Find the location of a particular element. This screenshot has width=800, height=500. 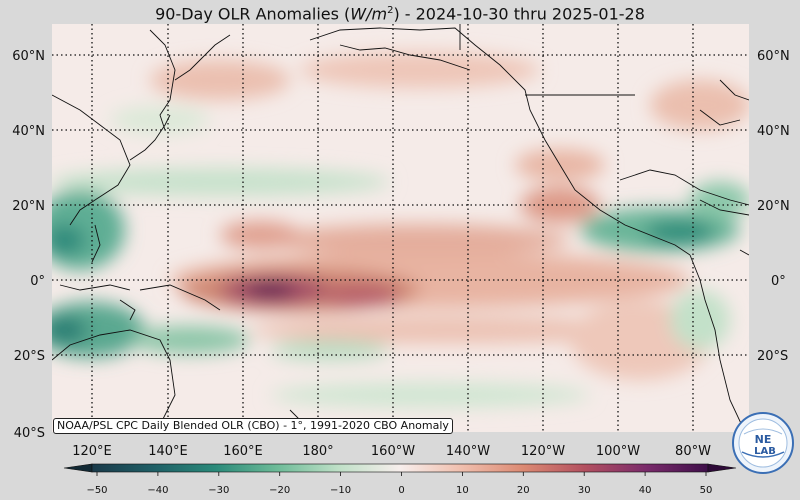

colorbar-min-arrow is located at coordinates (78, 468).